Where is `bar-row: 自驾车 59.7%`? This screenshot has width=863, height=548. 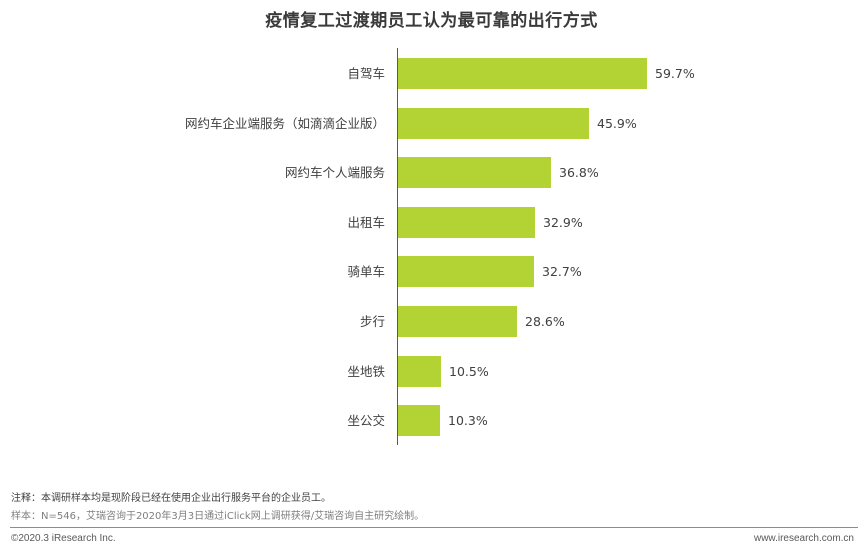 bar-row: 自驾车 59.7% is located at coordinates (431, 73).